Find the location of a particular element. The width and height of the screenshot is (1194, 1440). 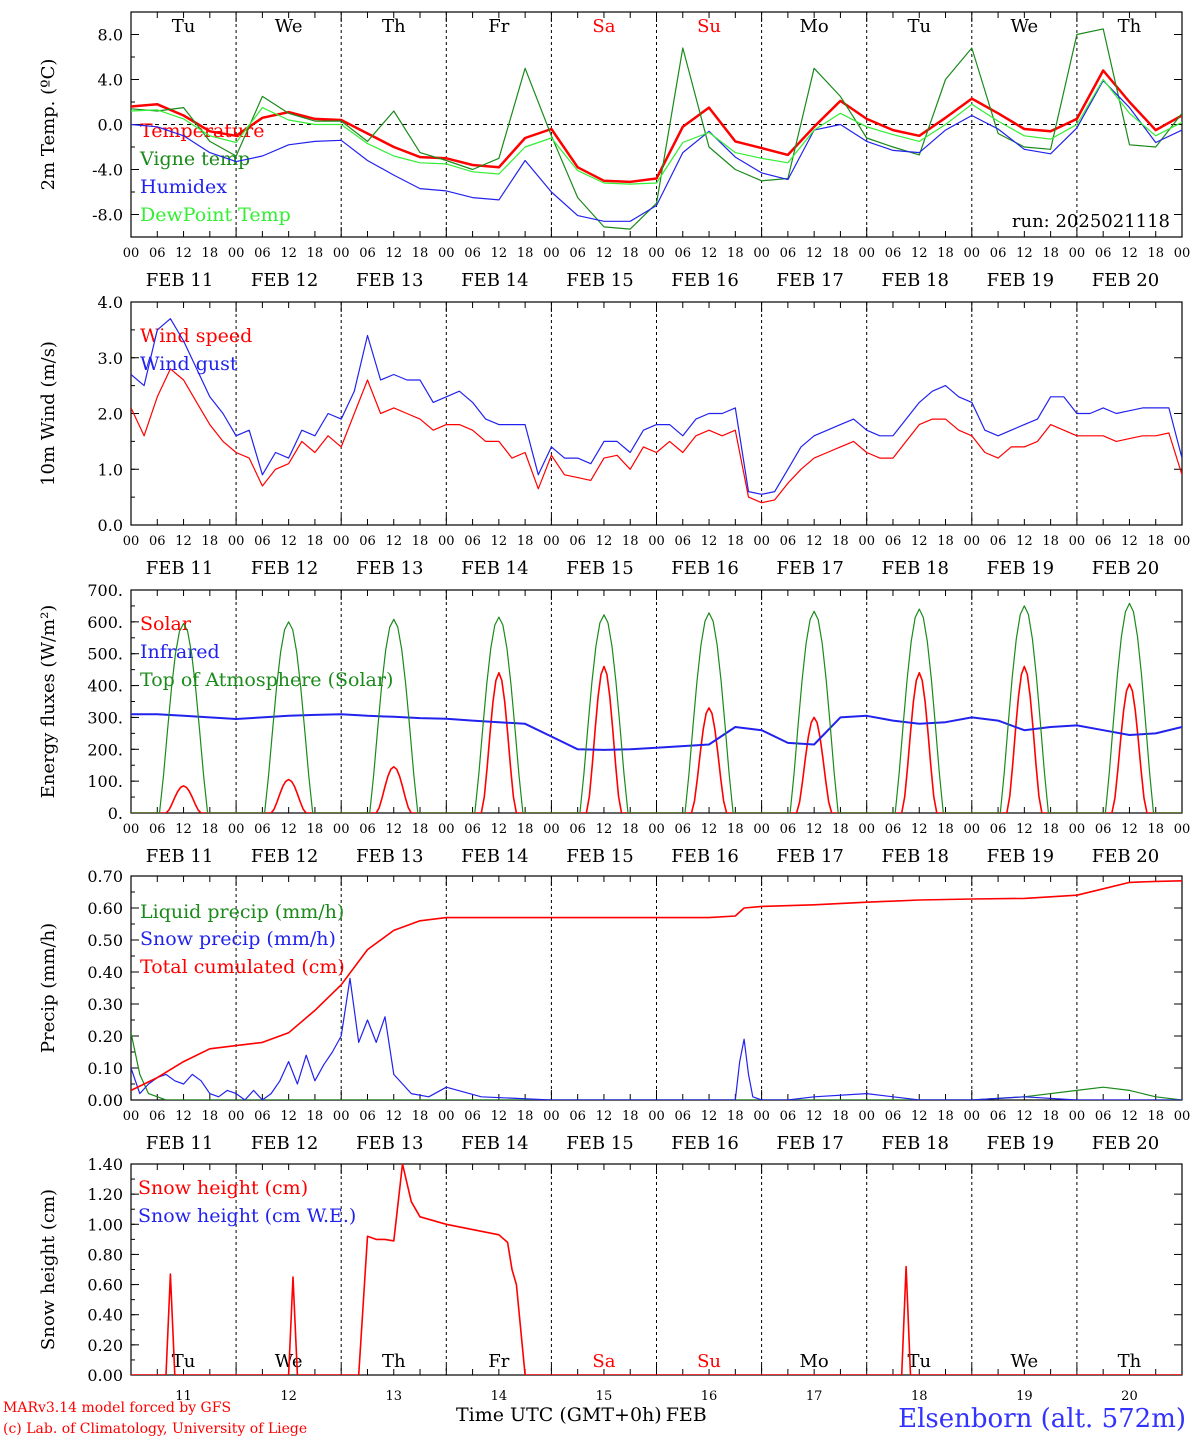

weekday-label: Su is located at coordinates (709, 1361).